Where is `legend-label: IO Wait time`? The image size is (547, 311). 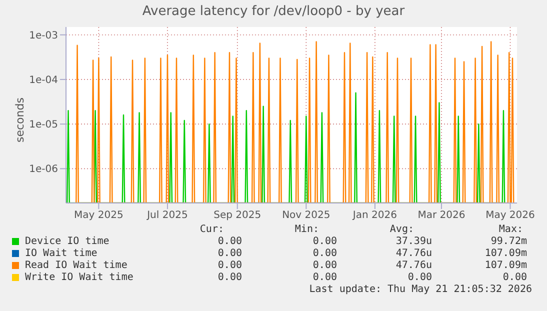
legend-label: IO Wait time is located at coordinates (61, 253).